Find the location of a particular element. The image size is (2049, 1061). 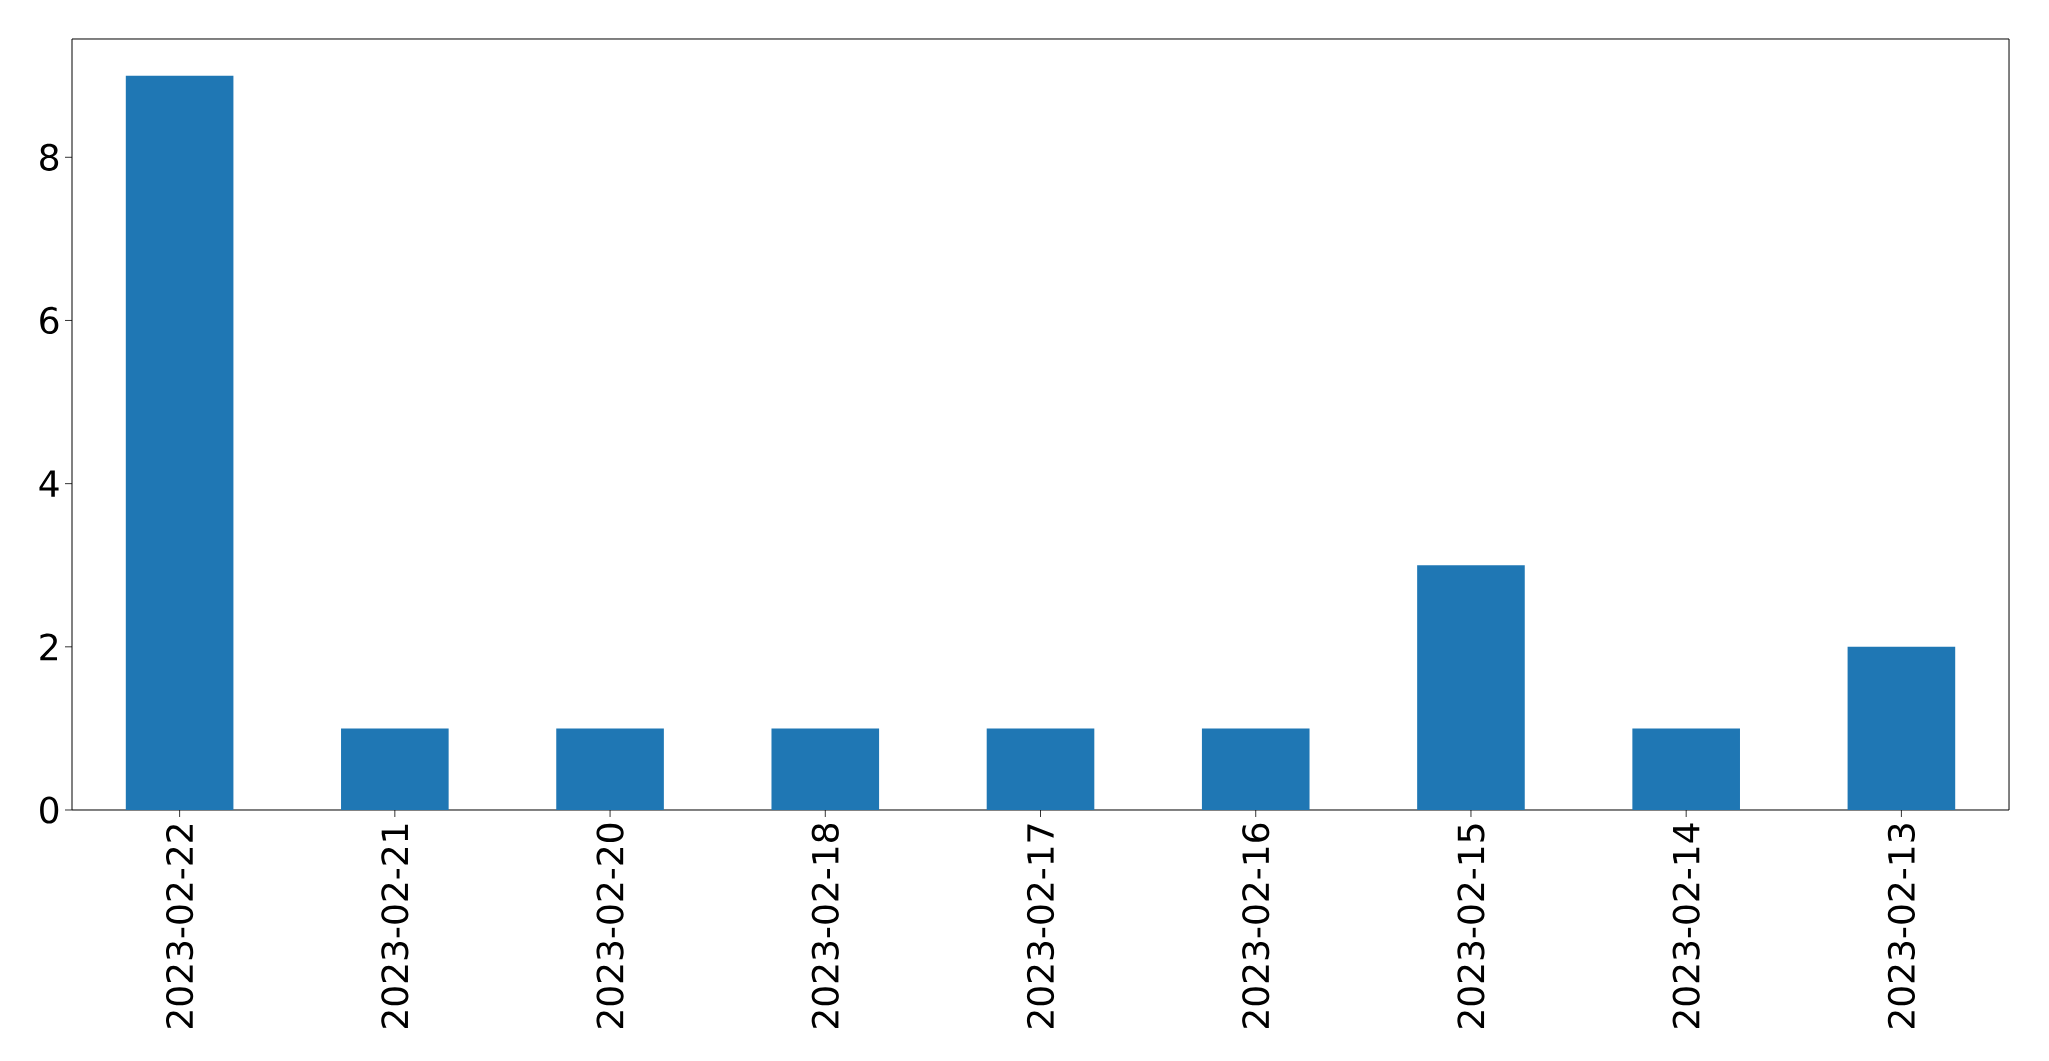

y-tick-label: 8 is located at coordinates (49, 157).